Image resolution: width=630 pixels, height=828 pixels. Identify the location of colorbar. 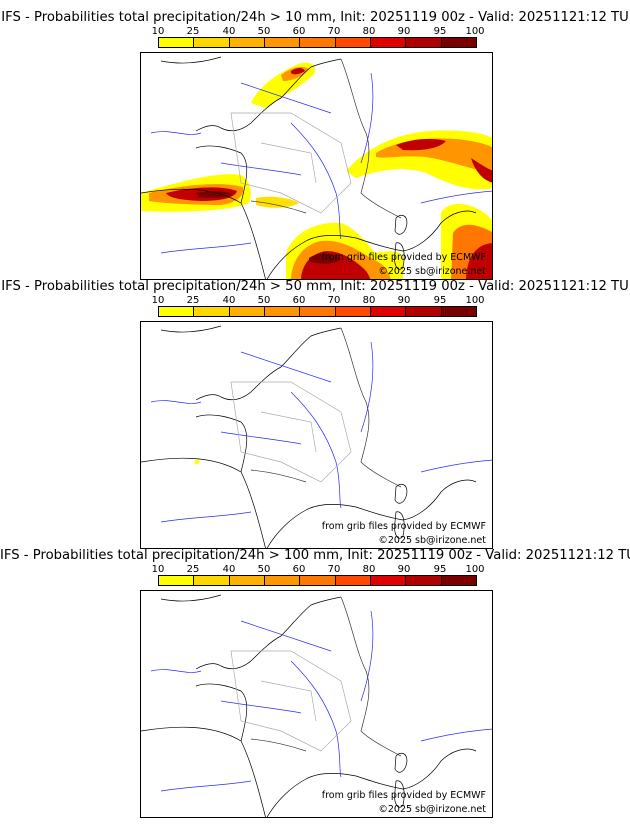
(317, 311).